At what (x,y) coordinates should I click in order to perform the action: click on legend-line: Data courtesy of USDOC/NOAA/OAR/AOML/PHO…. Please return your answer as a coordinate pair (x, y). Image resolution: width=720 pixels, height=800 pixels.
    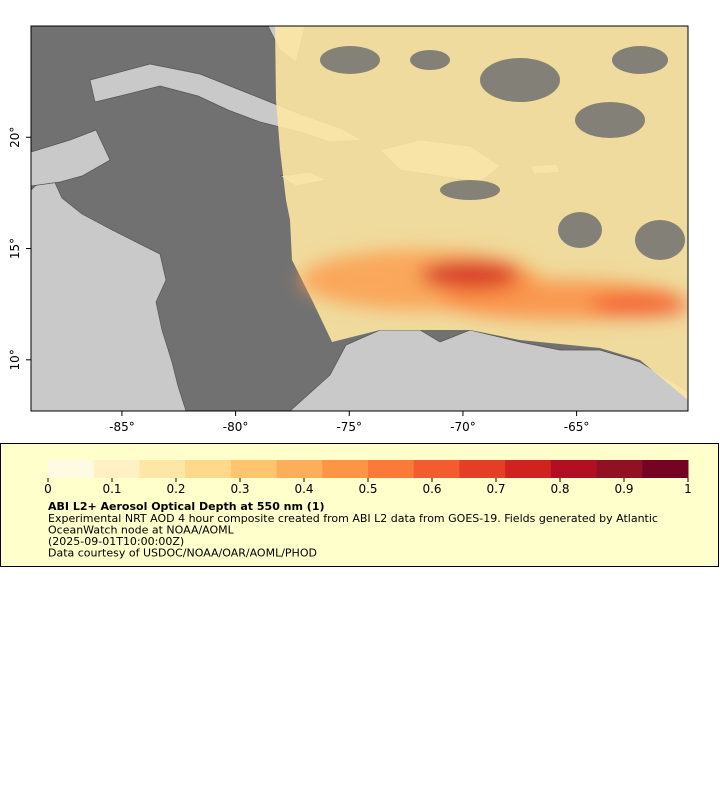
    Looking at the image, I should click on (182, 553).